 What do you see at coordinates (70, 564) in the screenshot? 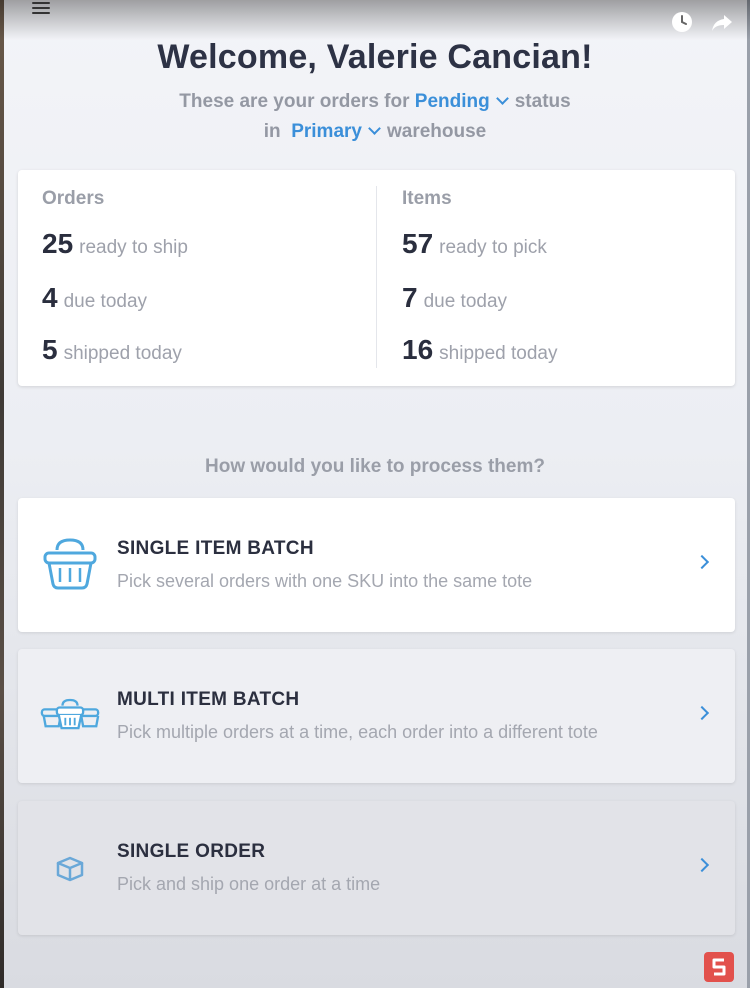
I see `basket-icon` at bounding box center [70, 564].